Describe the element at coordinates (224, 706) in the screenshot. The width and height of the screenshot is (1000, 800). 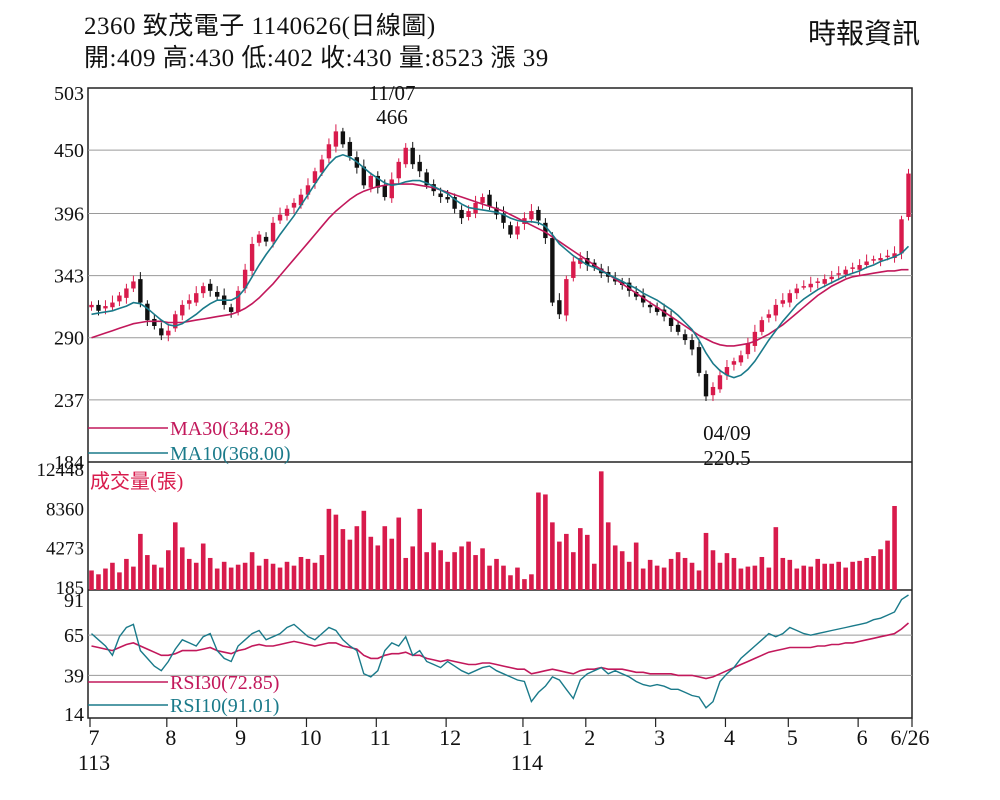
I see `rsi10-legend-label: RSI10(91.01)` at that location.